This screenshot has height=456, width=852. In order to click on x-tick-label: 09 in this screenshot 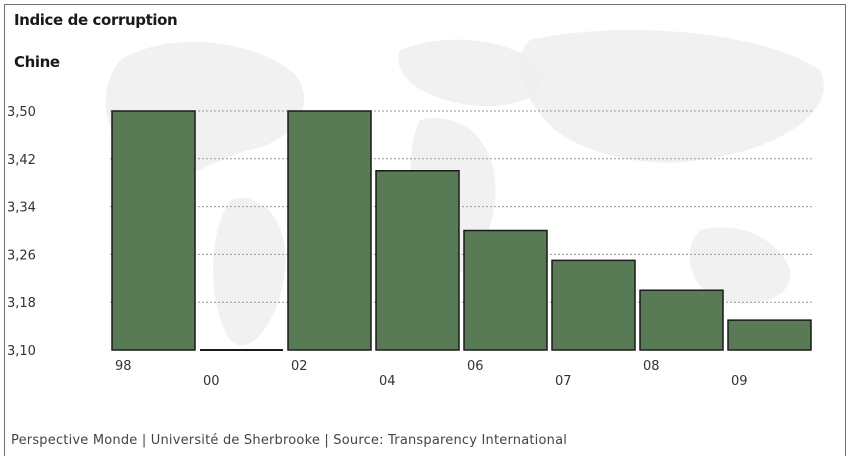, I will do `click(739, 381)`.